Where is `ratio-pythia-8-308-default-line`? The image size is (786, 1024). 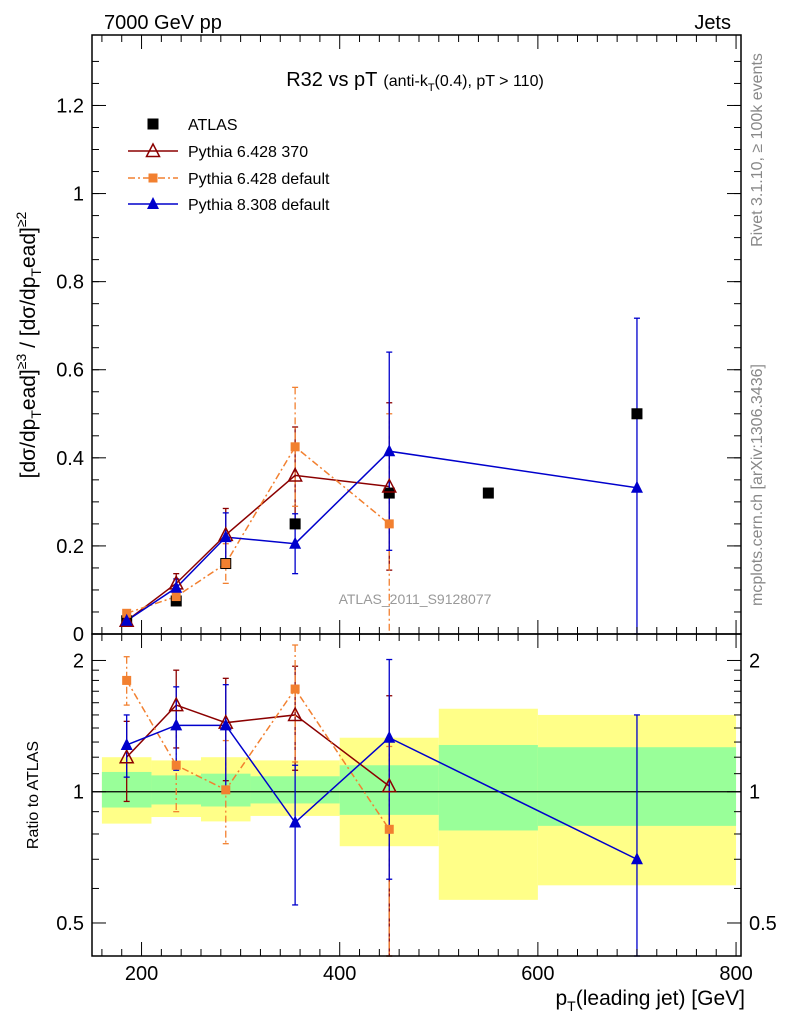 ratio-pythia-8-308-default-line is located at coordinates (382, 792).